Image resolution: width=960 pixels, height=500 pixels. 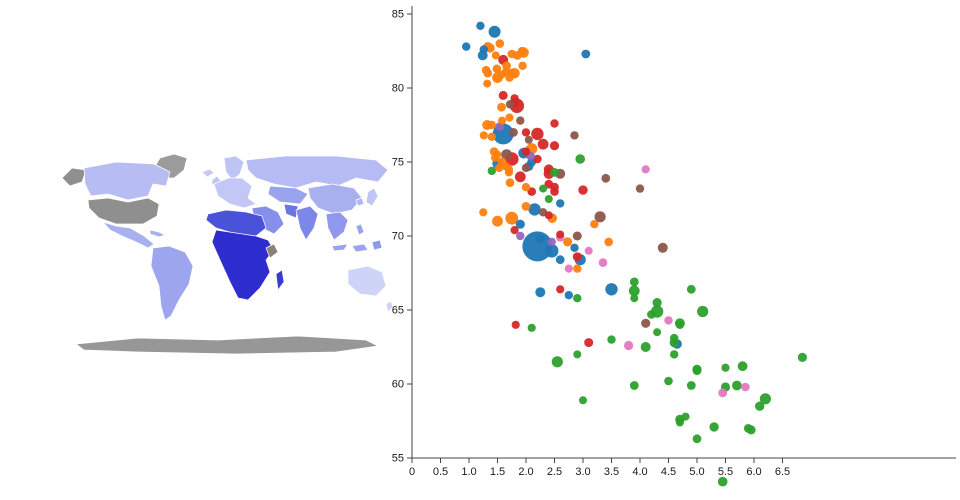 What do you see at coordinates (639, 472) in the screenshot?
I see `x-tick-label: 4.0` at bounding box center [639, 472].